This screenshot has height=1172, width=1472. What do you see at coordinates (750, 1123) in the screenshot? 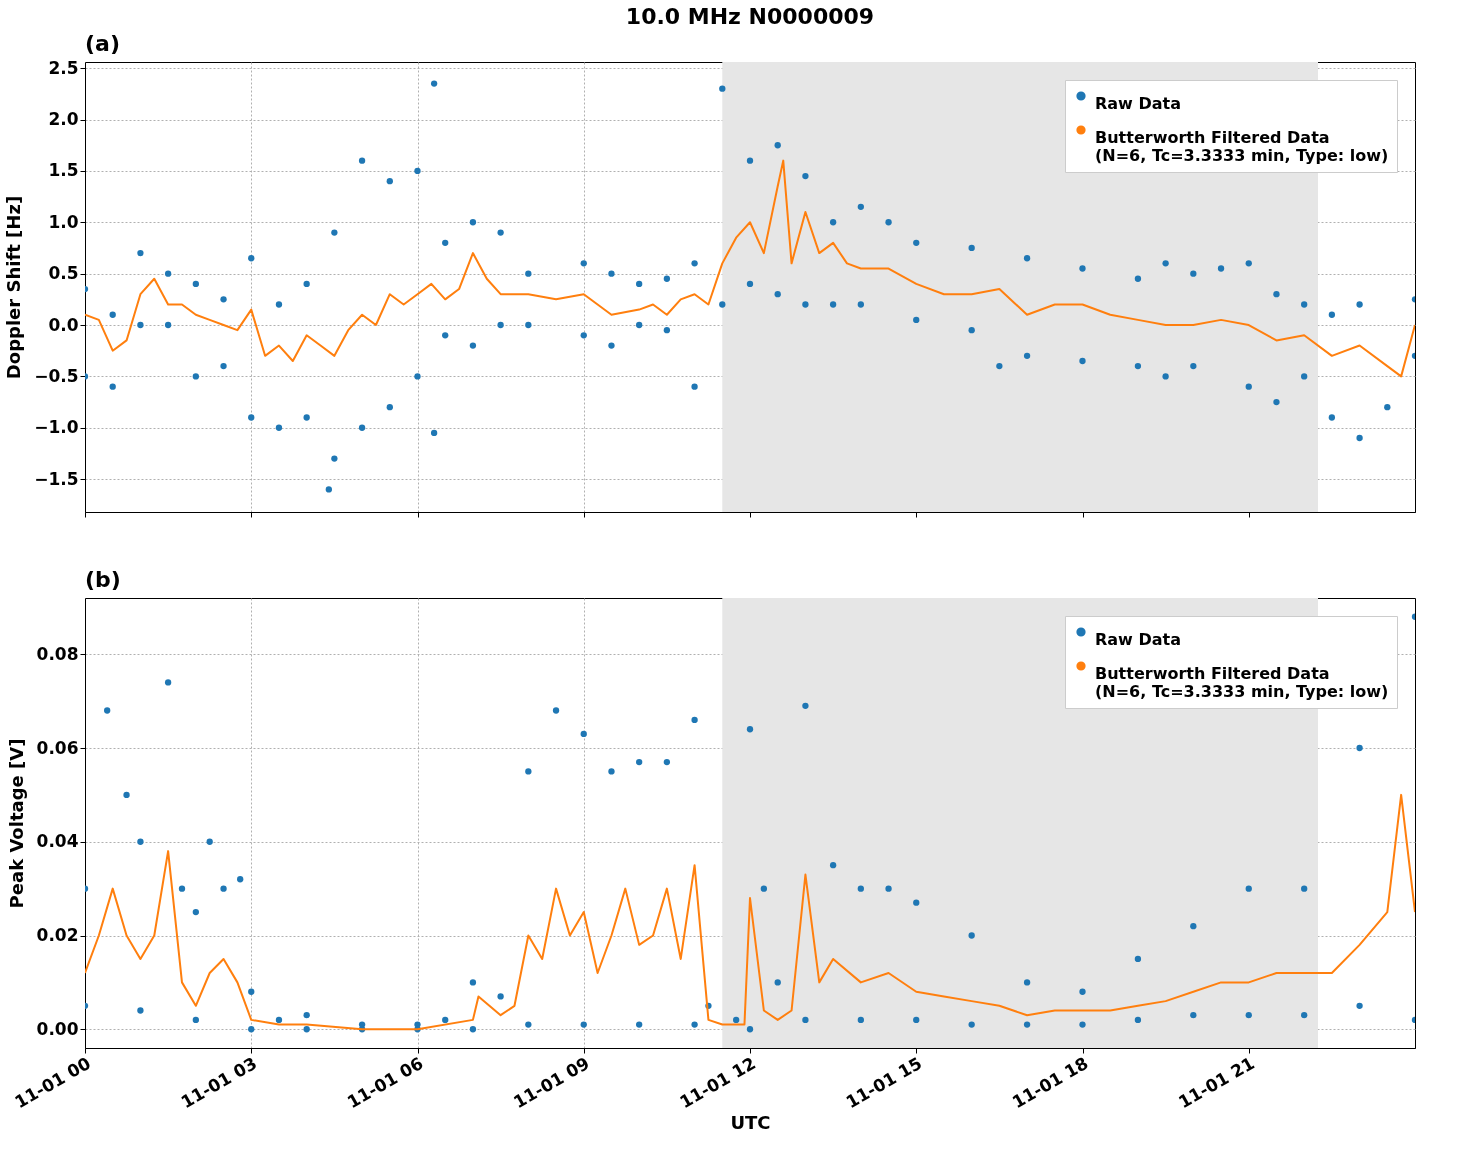
I see `x-axis-title: UTC` at bounding box center [750, 1123].